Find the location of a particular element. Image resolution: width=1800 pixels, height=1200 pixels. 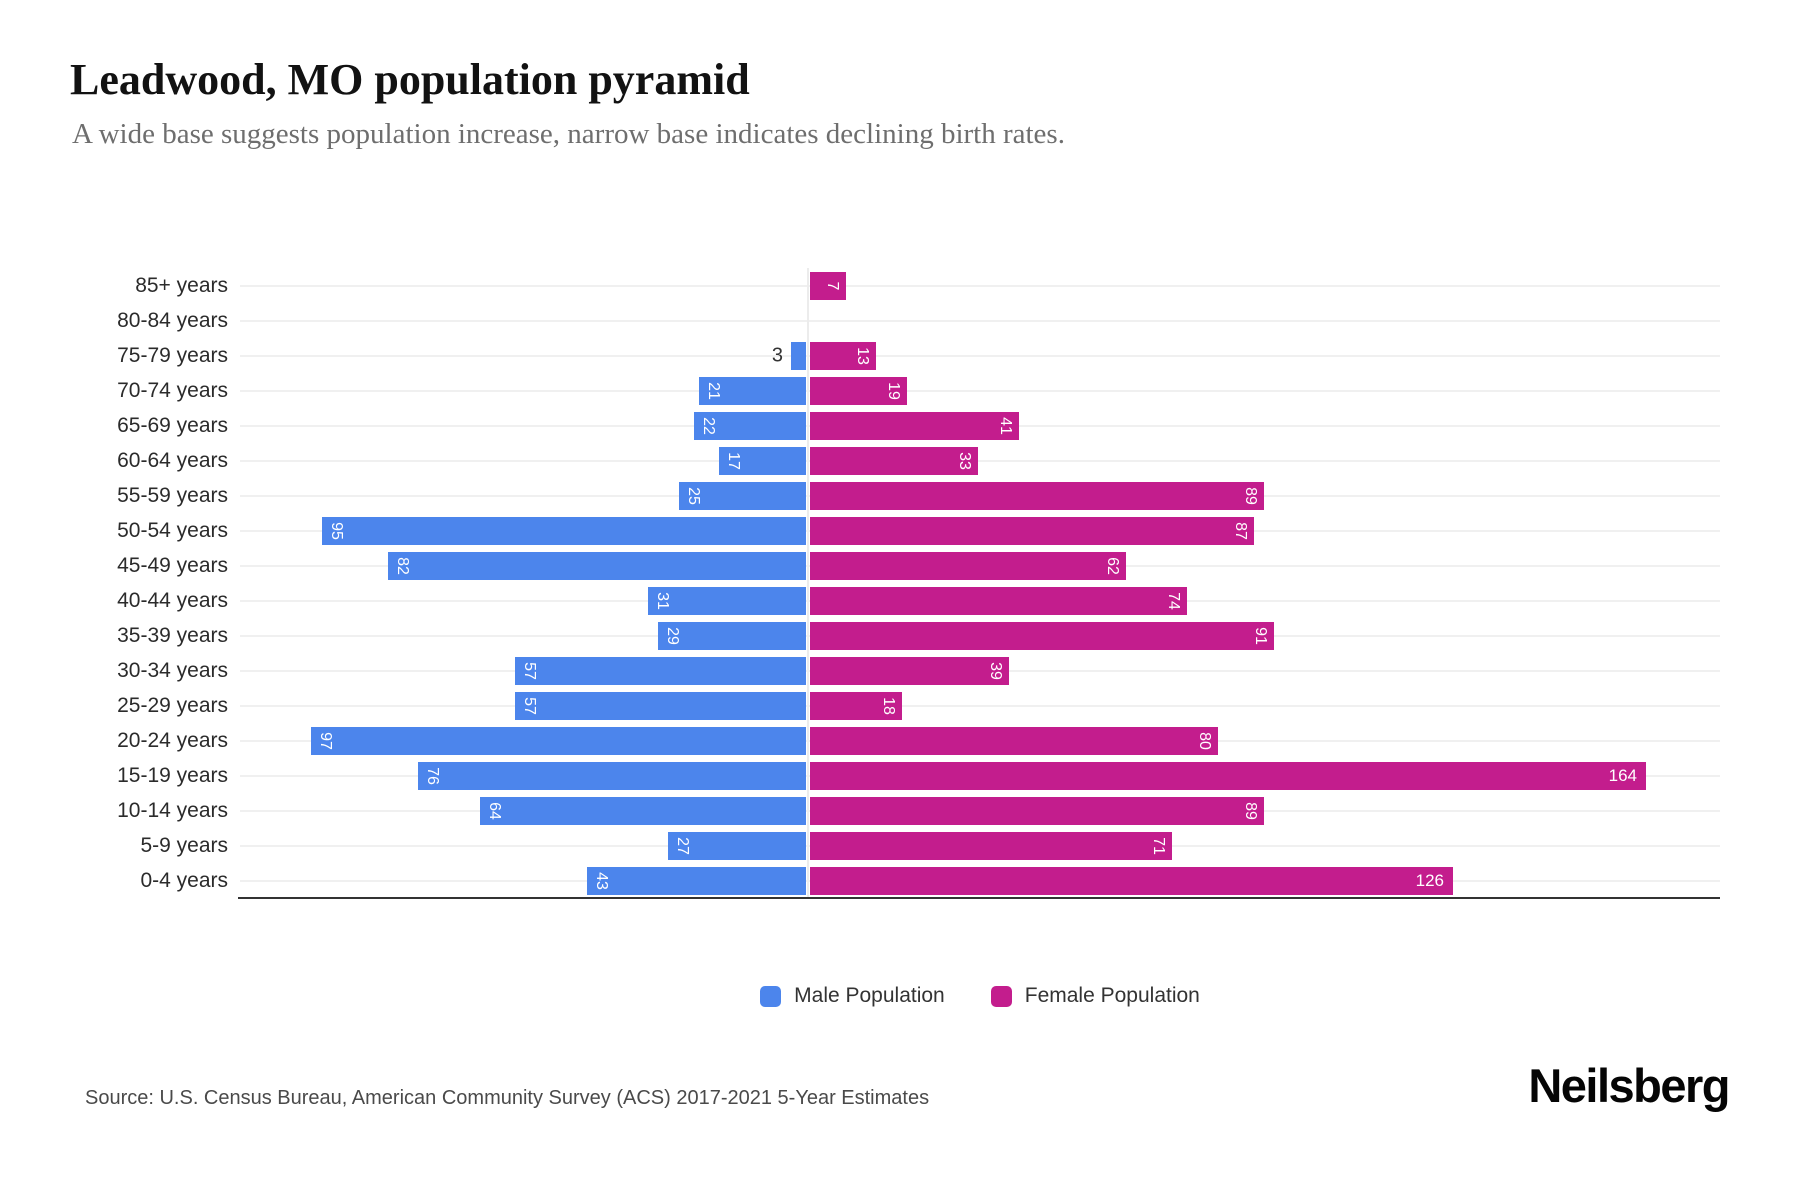

female-value-label: 13 is located at coordinates (862, 356).